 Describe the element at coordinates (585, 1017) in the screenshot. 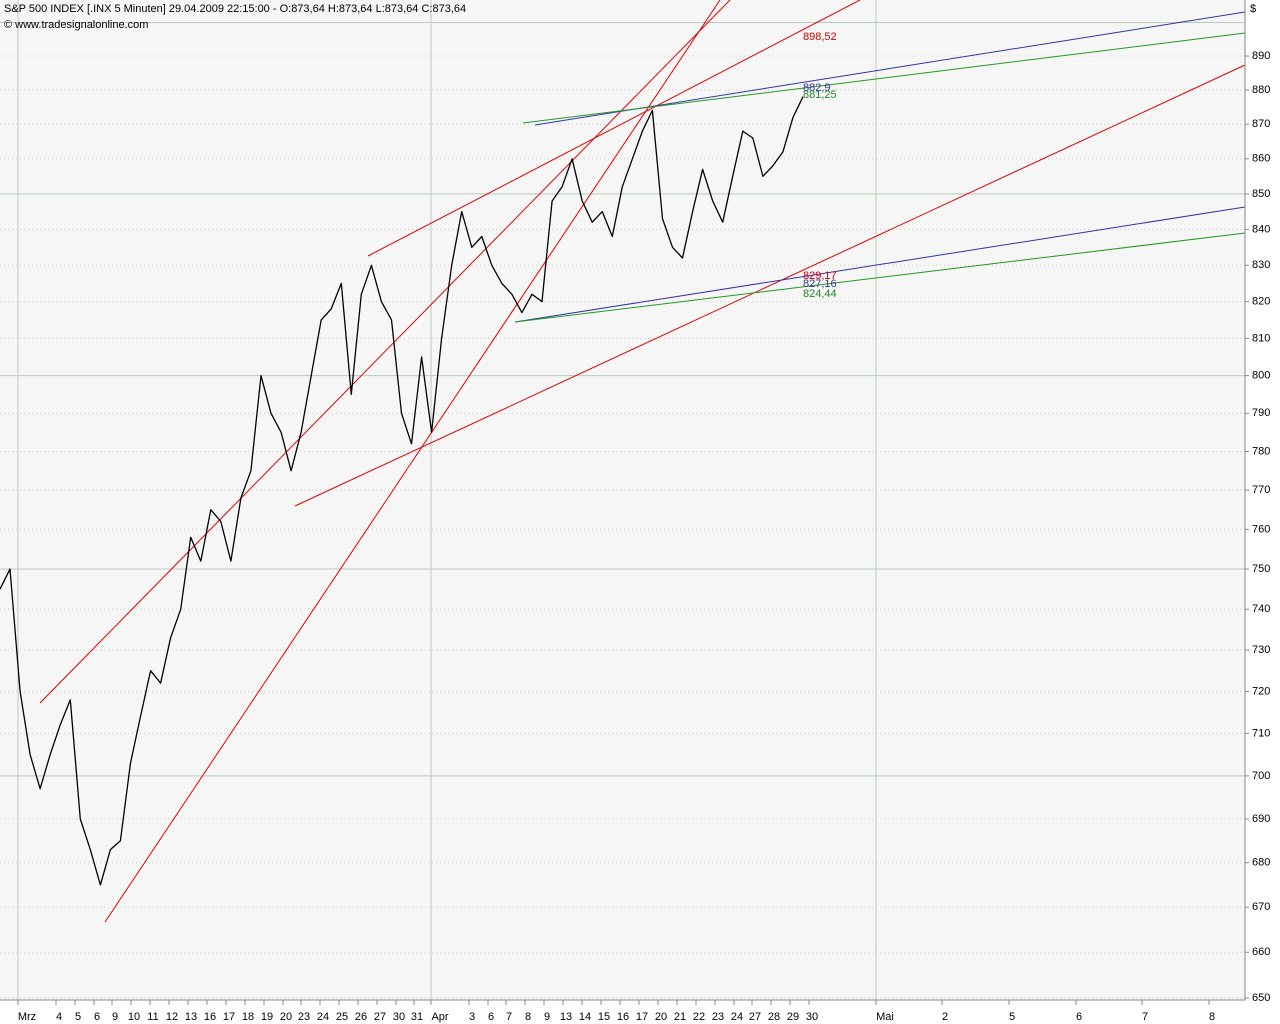

I see `x-tick-label: 14` at that location.